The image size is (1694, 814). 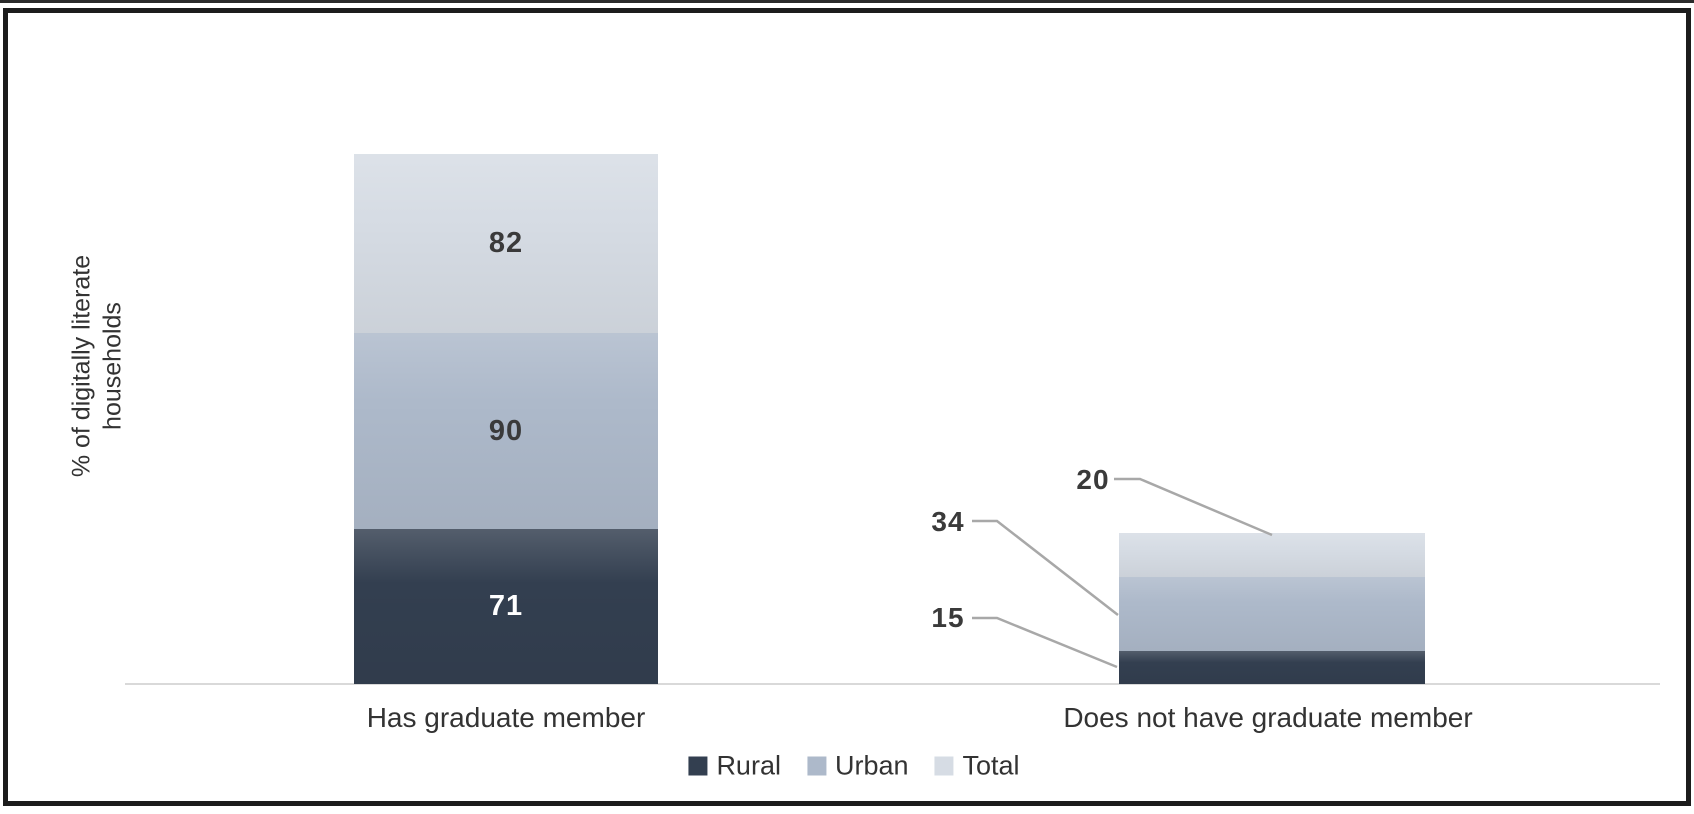 I want to click on legend-item-urban: Urban, so click(x=857, y=766).